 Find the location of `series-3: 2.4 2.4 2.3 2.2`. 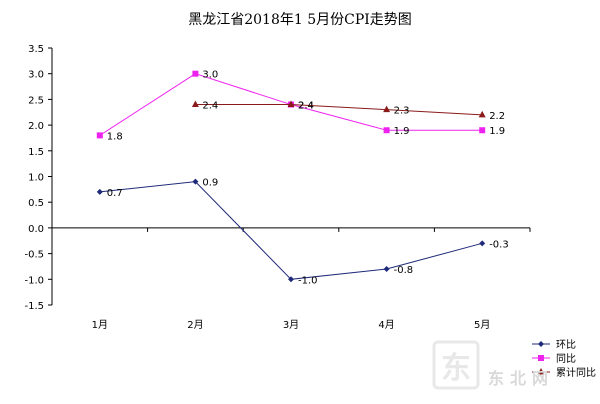

series-3: 2.4 2.4 2.3 2.2 is located at coordinates (348, 111).